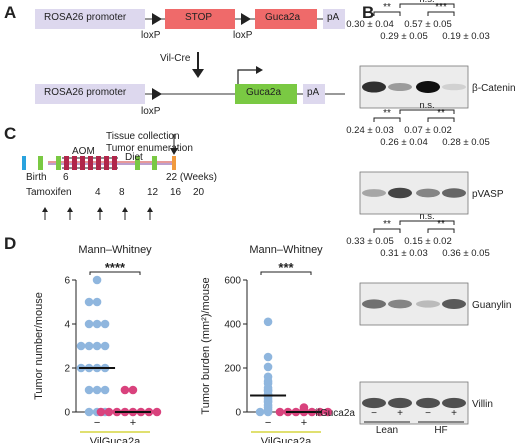 This screenshot has height=443, width=520. I want to click on stat-lean-plus: 0.29 ± 0.05, so click(403, 36).